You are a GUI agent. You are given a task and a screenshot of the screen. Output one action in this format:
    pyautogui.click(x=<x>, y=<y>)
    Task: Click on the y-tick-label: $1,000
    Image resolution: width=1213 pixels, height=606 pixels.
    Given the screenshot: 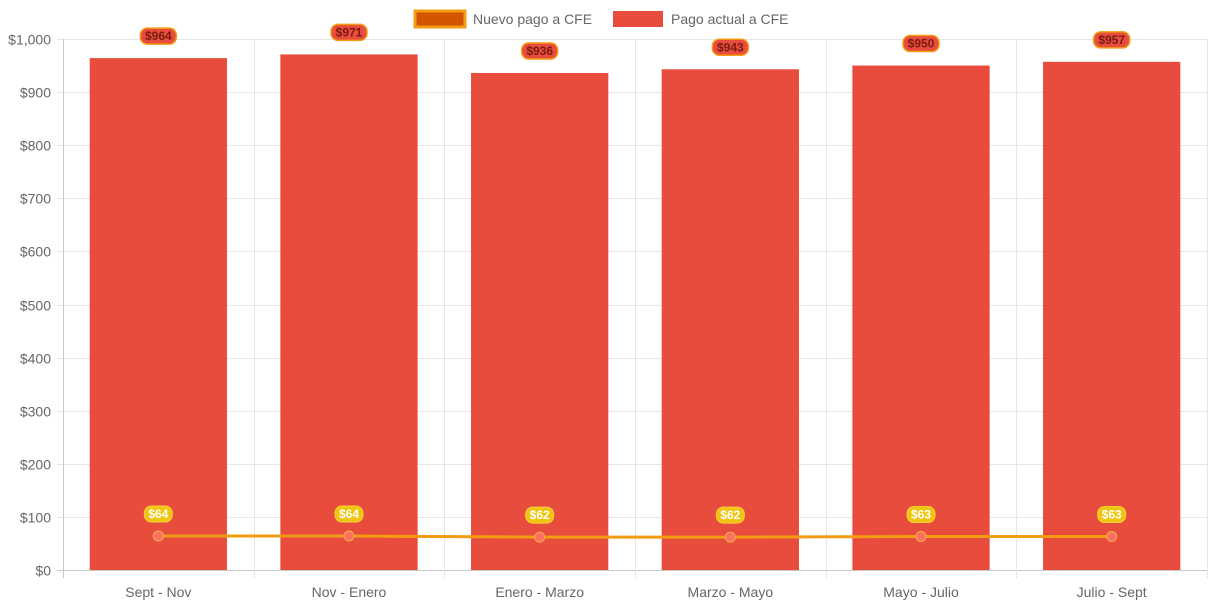 What is the action you would take?
    pyautogui.click(x=29, y=40)
    